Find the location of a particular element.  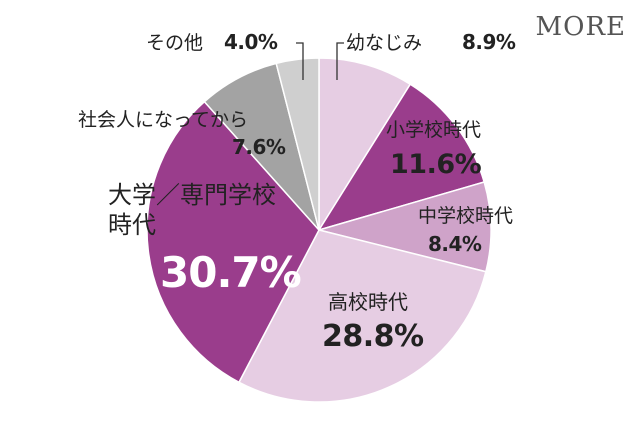

slice-label-working-adult: 社会人になってから is located at coordinates (163, 120).